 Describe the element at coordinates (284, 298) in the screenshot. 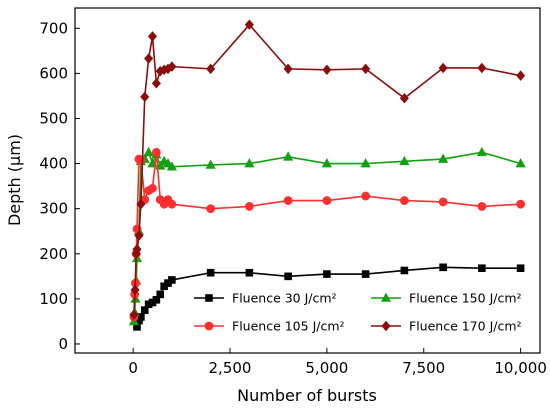

I see `legend-label-1: Fluence 30 J/cm²` at that location.